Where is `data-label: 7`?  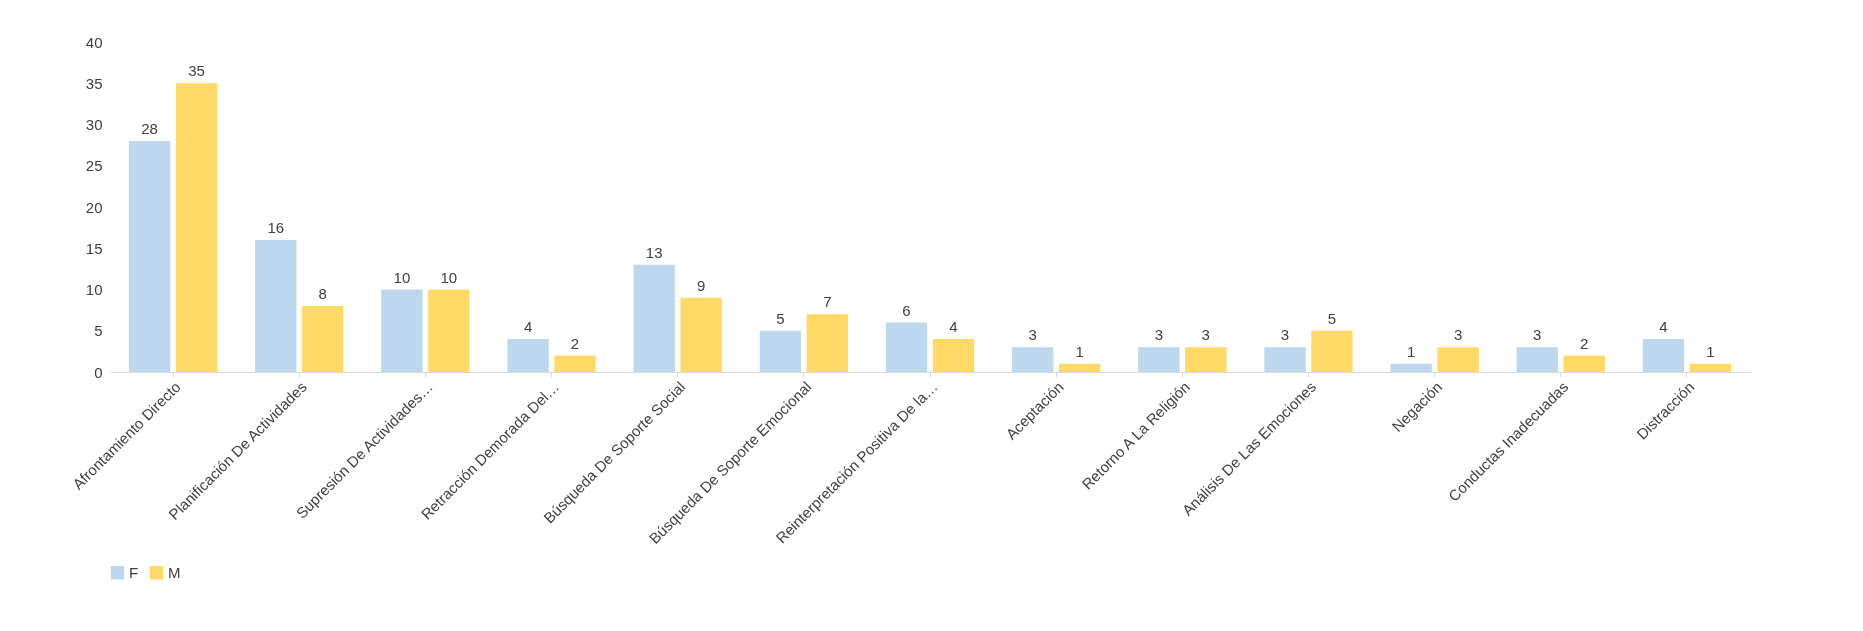
data-label: 7 is located at coordinates (827, 302).